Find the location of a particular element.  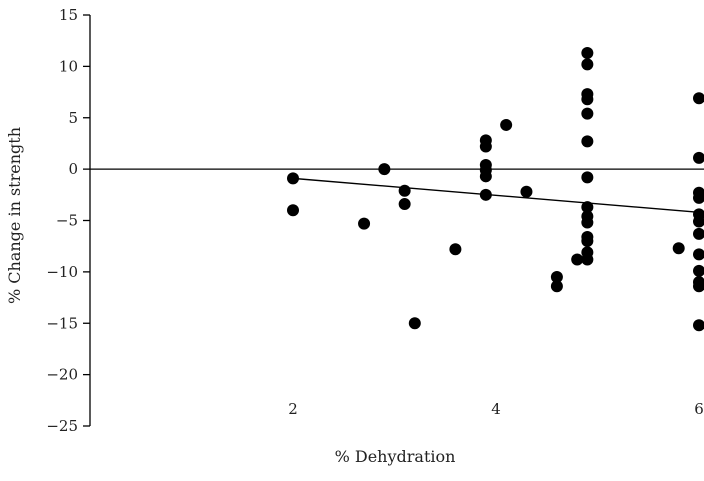

y-tick-label: 0 is located at coordinates (73, 169).